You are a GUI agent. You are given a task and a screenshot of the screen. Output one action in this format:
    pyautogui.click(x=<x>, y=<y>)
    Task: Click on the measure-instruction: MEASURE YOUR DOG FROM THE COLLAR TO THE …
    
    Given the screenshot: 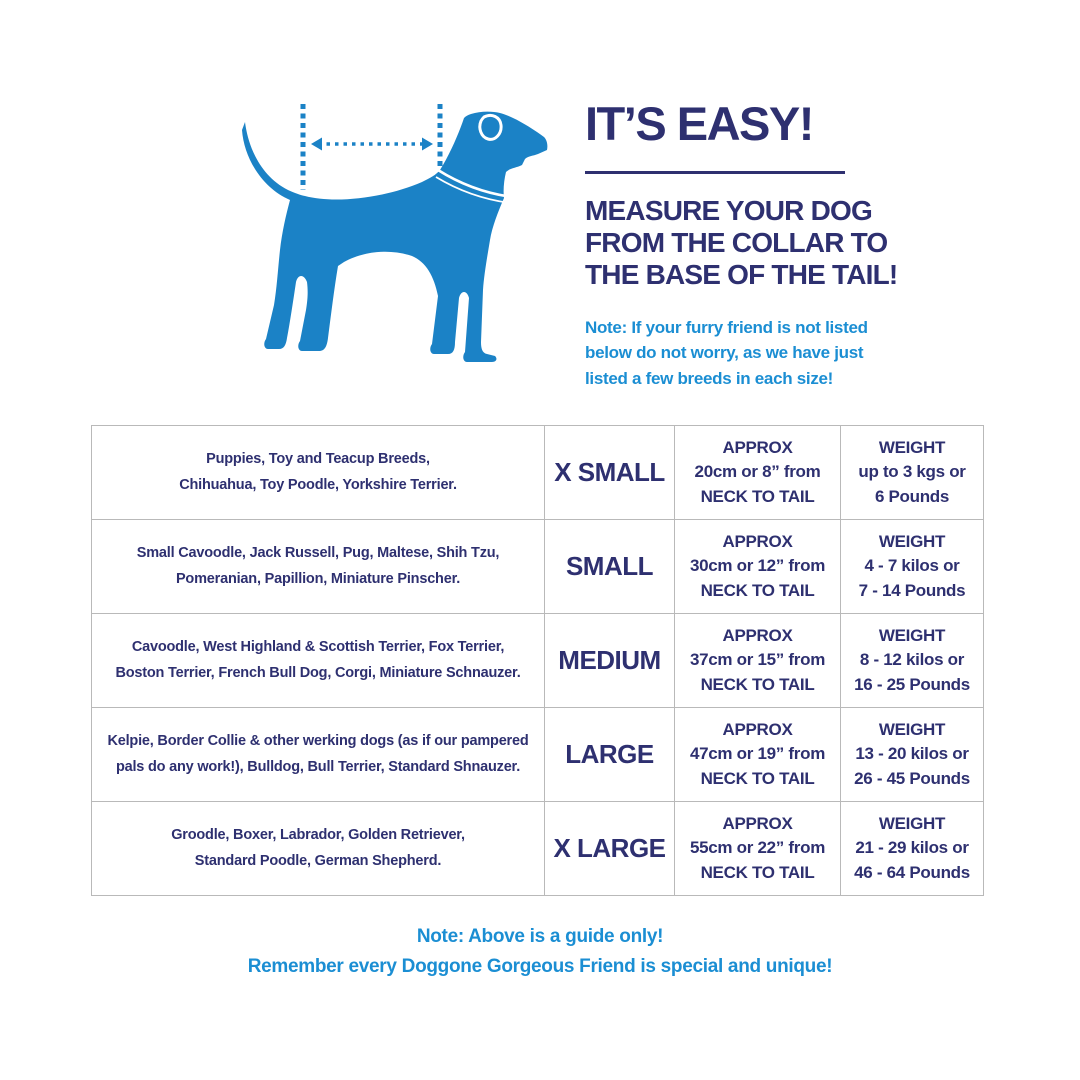 What is the action you would take?
    pyautogui.click(x=741, y=243)
    